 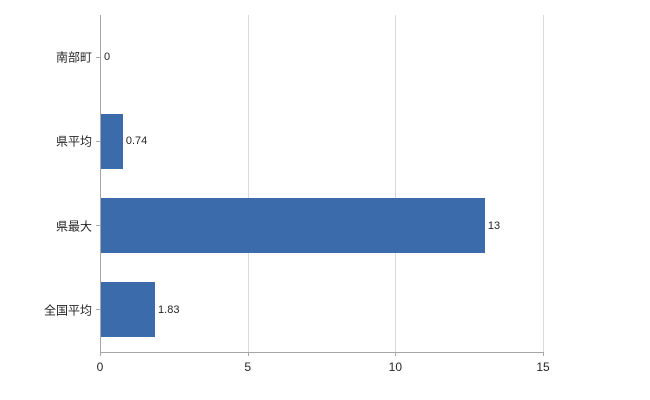 I want to click on x-axis-line, so click(x=322, y=352).